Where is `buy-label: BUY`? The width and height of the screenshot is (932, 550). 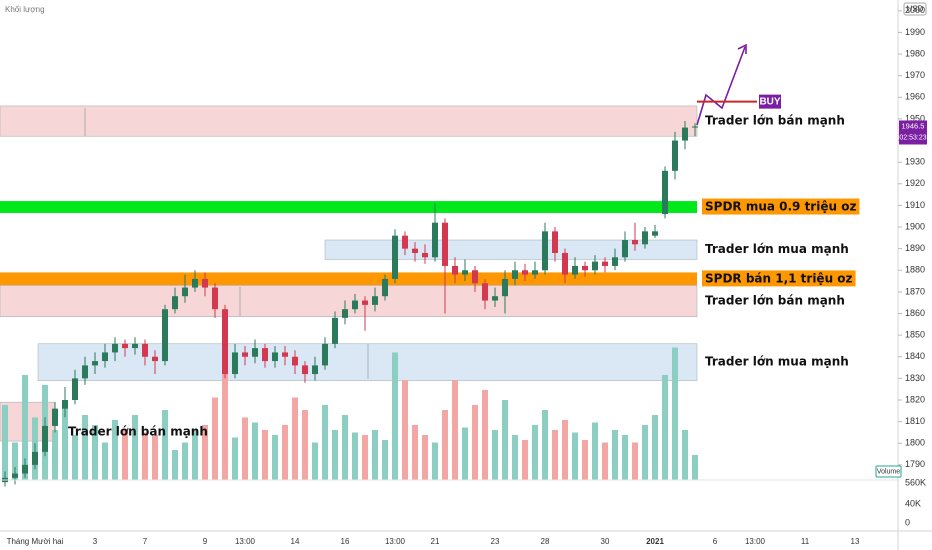
buy-label: BUY is located at coordinates (769, 101).